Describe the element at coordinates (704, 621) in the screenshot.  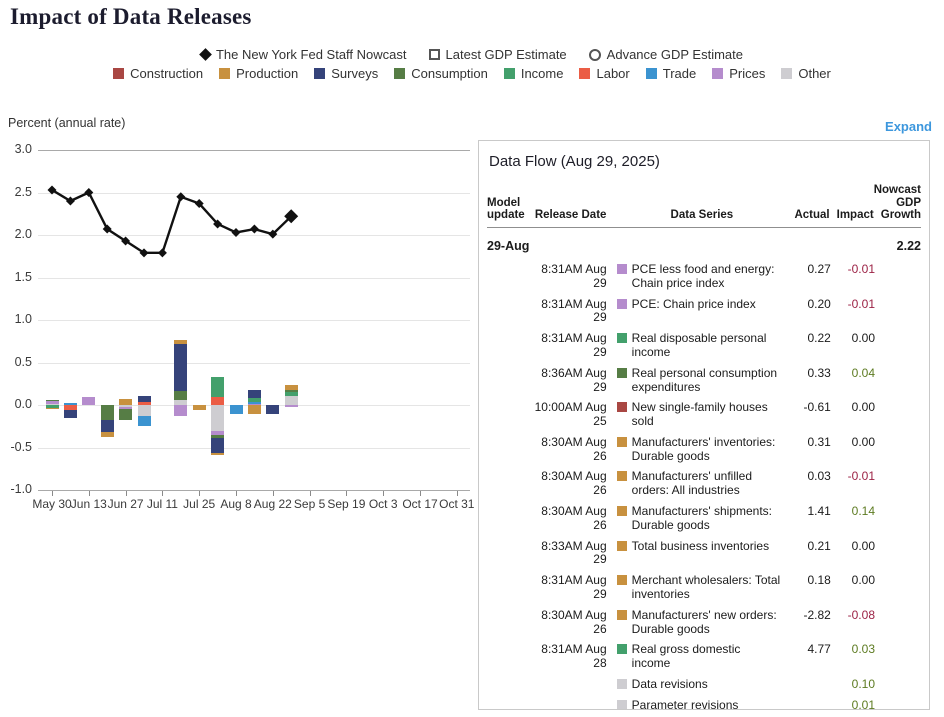
I see `series-name: Manufacturers' new orders: Durable goods` at that location.